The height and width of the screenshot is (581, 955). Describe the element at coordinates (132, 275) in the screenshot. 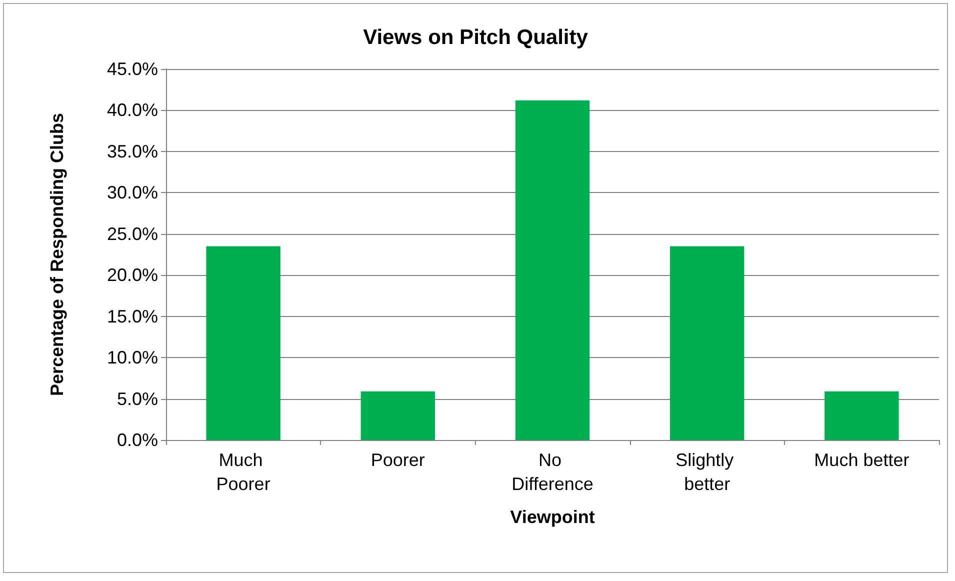

I see `y-tick-label: 20.0%` at that location.